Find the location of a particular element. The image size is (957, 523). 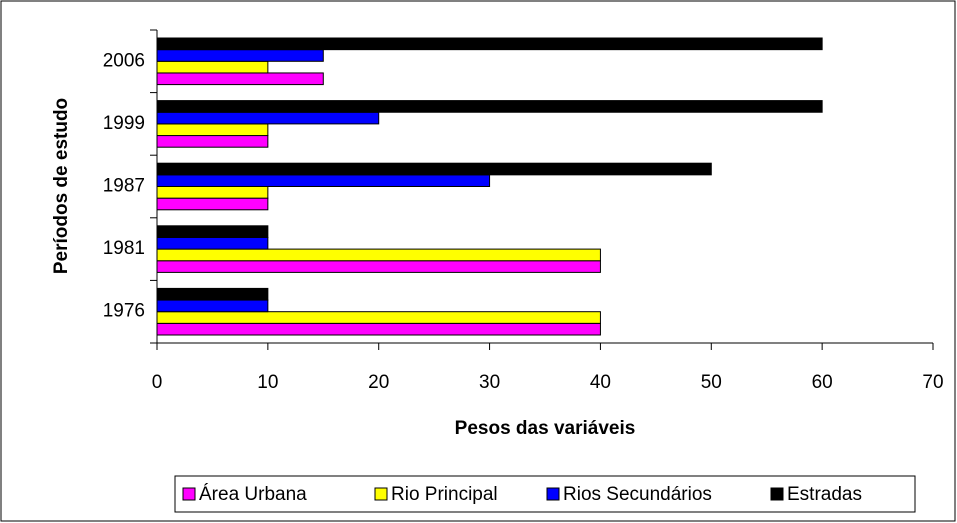

y-tick-label: 1987 is located at coordinates (124, 186).